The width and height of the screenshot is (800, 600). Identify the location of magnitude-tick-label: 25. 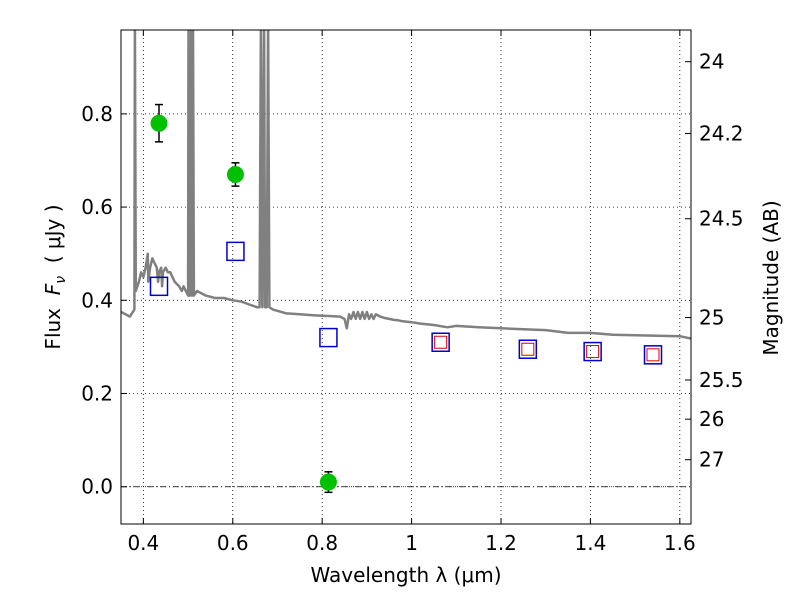
(711, 318).